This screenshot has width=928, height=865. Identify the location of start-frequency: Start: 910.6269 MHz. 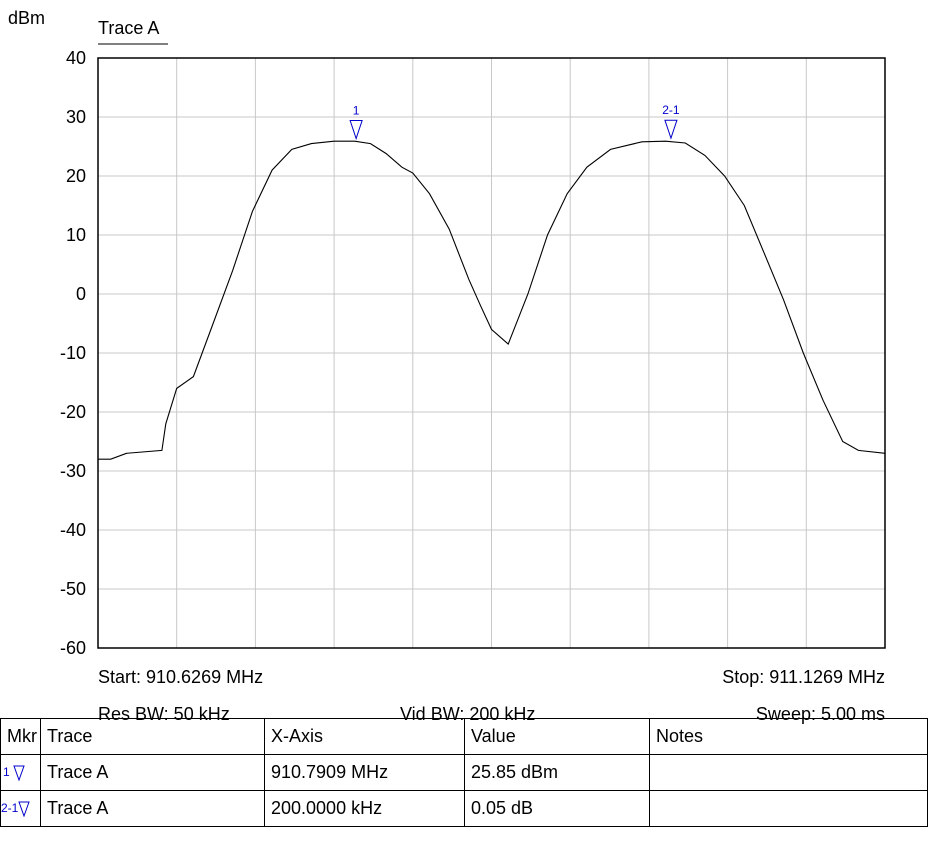
(181, 677).